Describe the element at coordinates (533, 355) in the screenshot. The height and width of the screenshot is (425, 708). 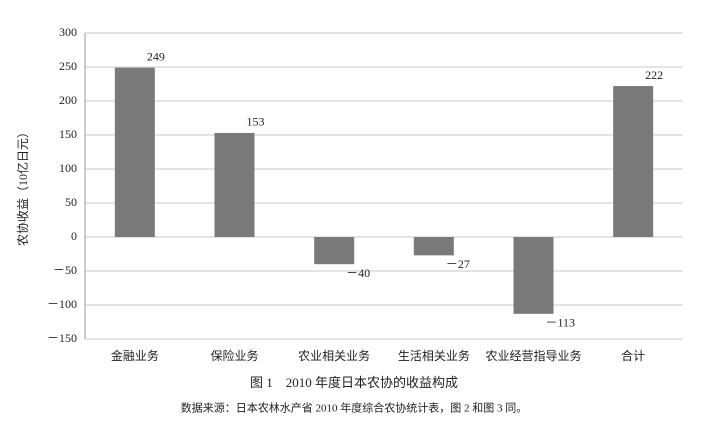
I see `x-tick-label: 农业经营指导业务` at that location.